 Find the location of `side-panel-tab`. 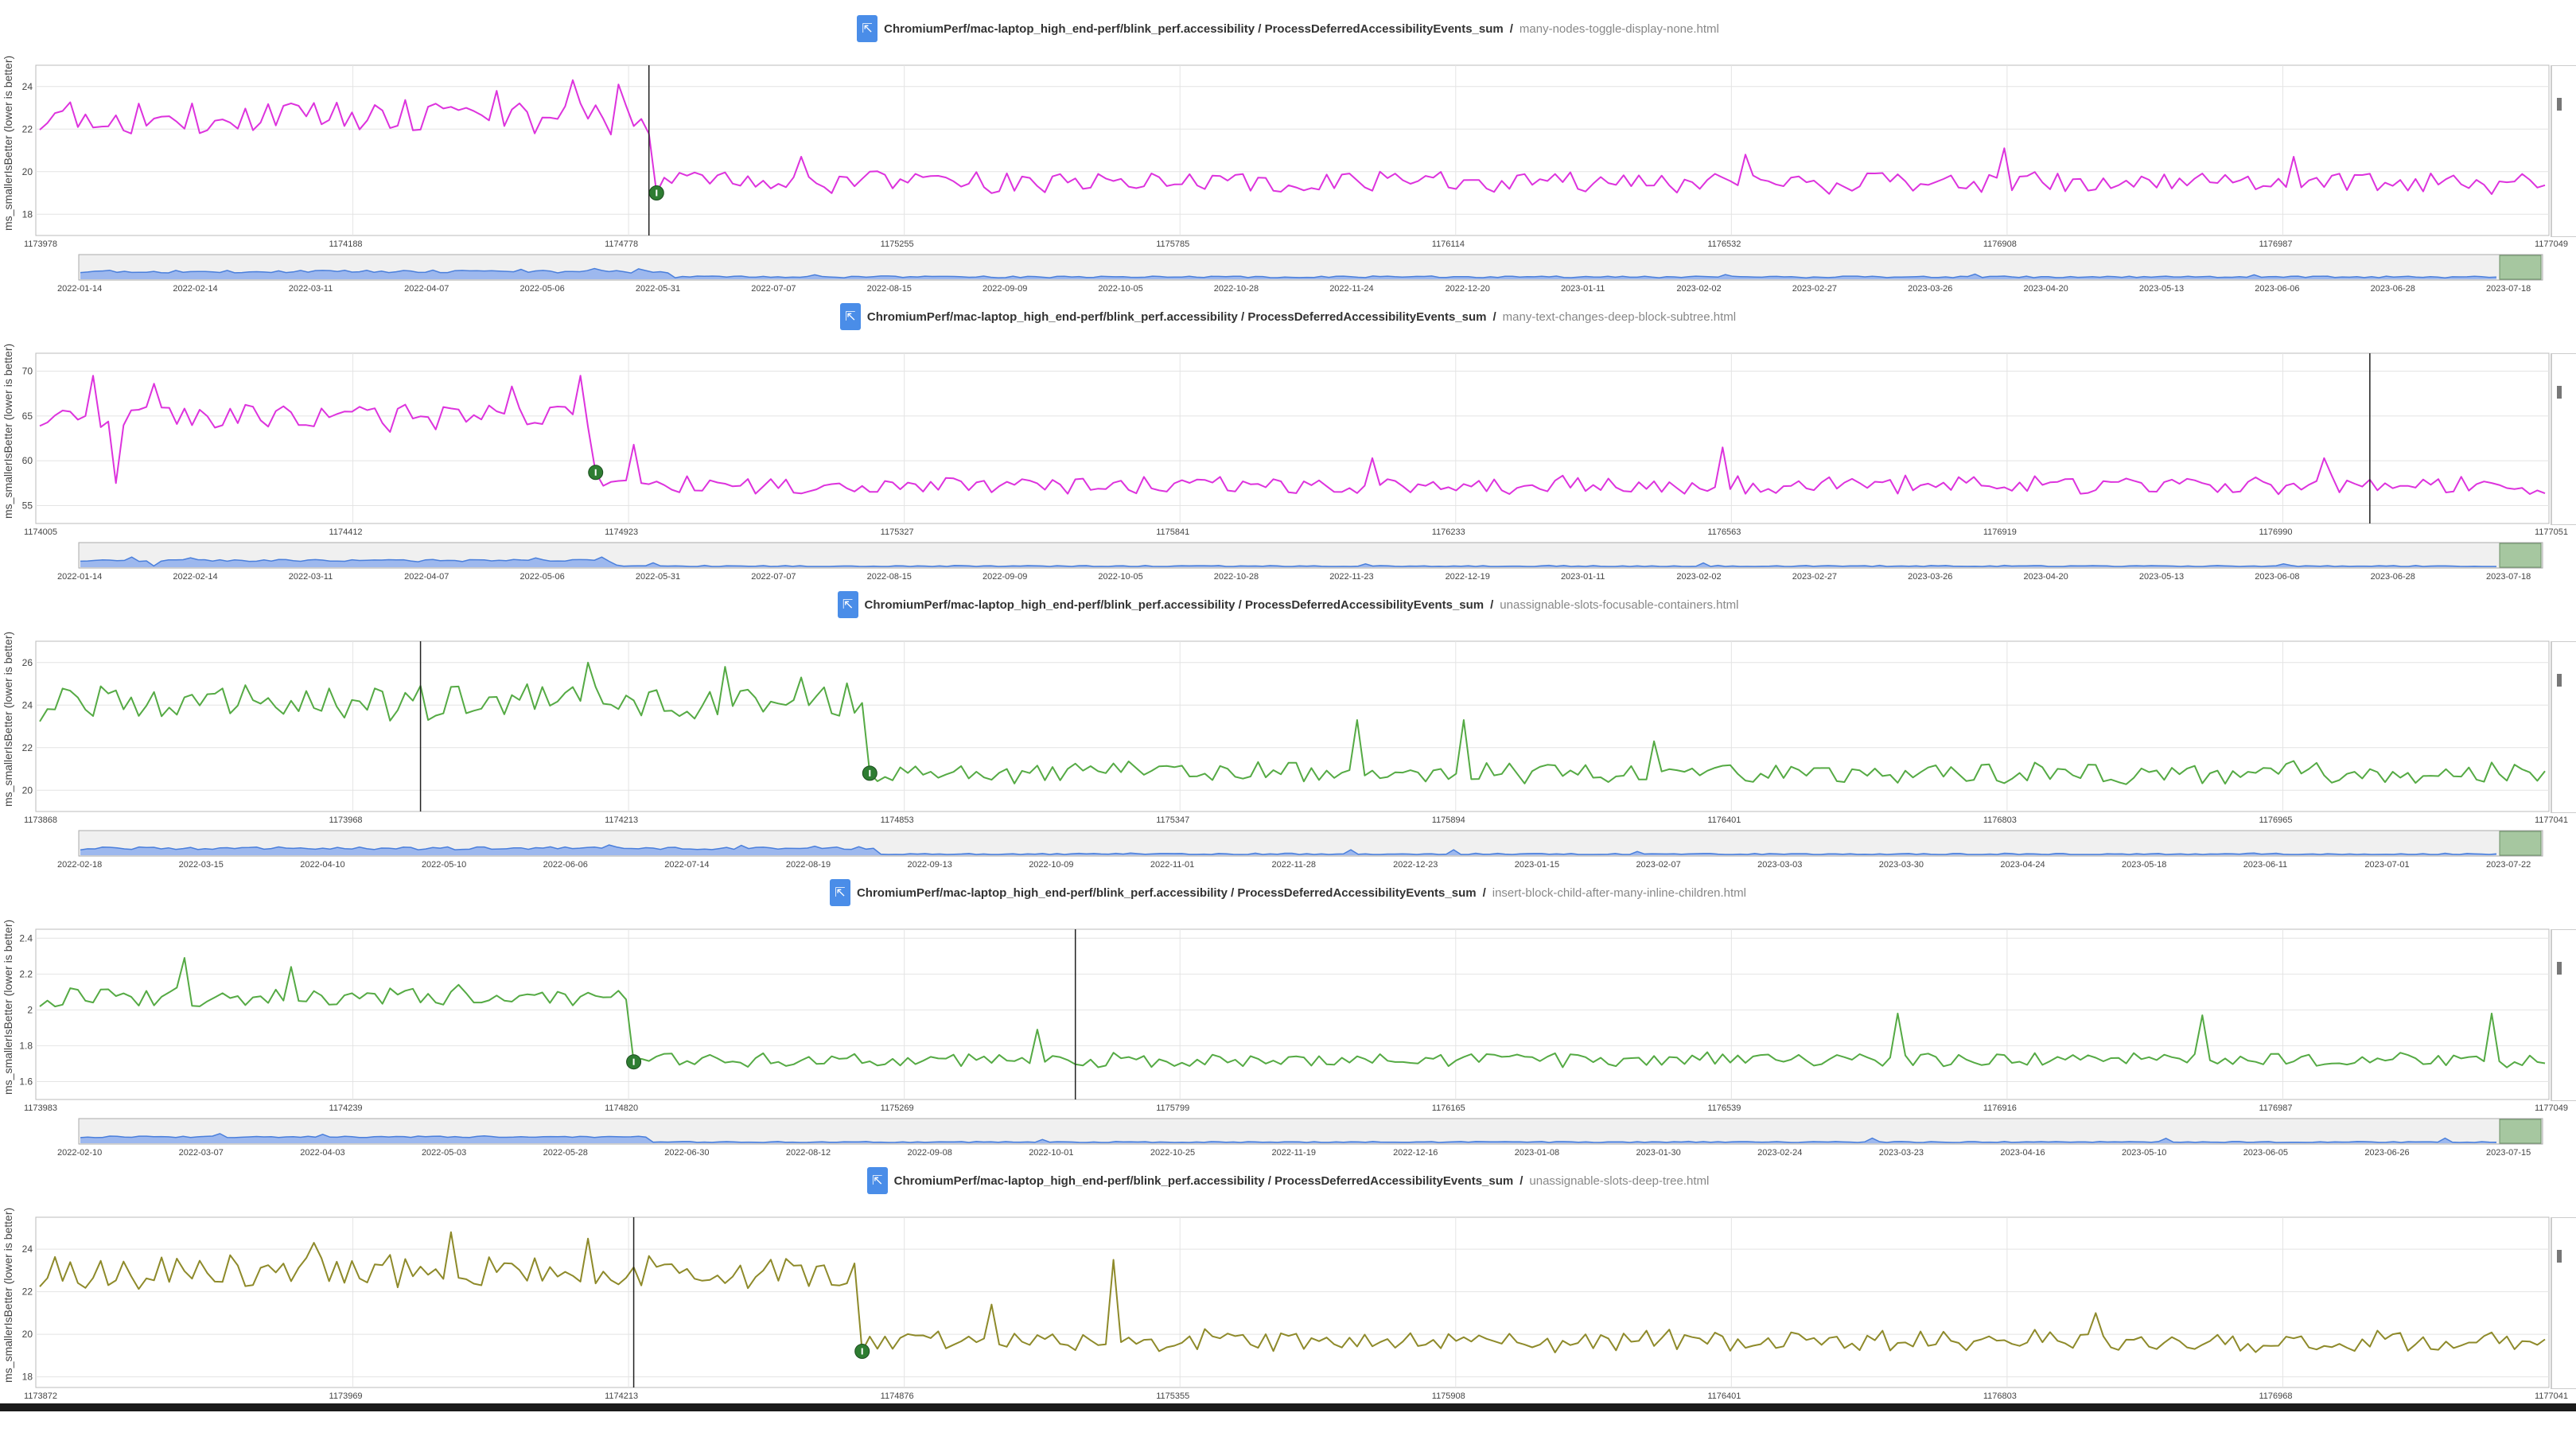

side-panel-tab is located at coordinates (2564, 439).